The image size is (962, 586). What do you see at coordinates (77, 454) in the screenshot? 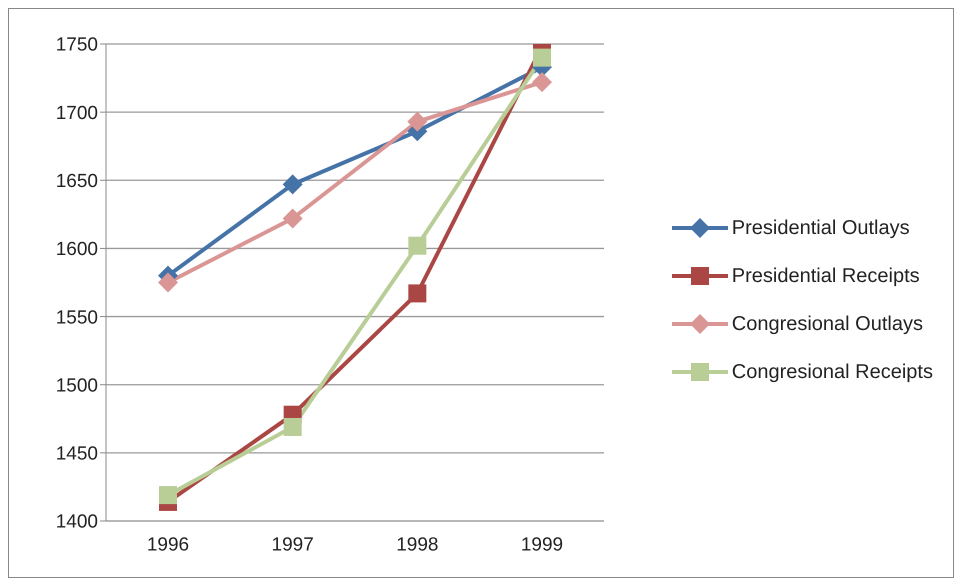
I see `y-tick-label: 1450` at bounding box center [77, 454].